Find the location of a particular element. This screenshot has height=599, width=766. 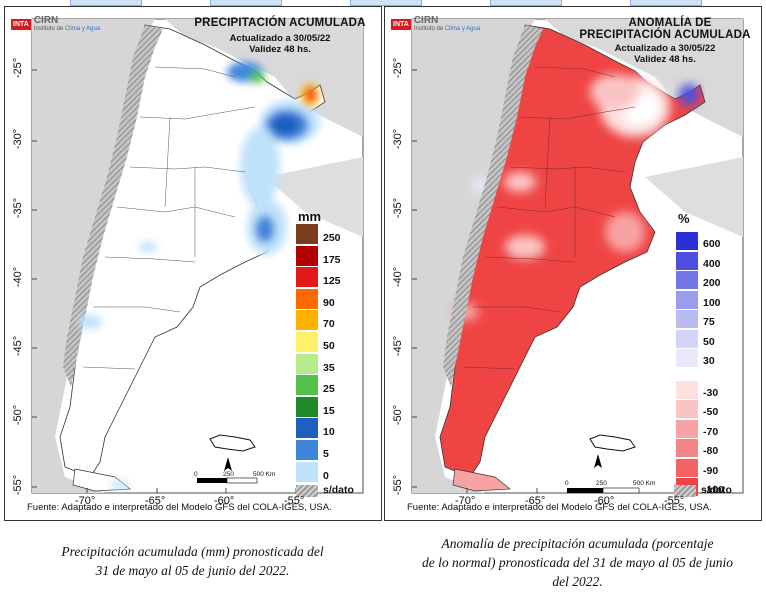

right-legend-label-8: -50 is located at coordinates (711, 412).